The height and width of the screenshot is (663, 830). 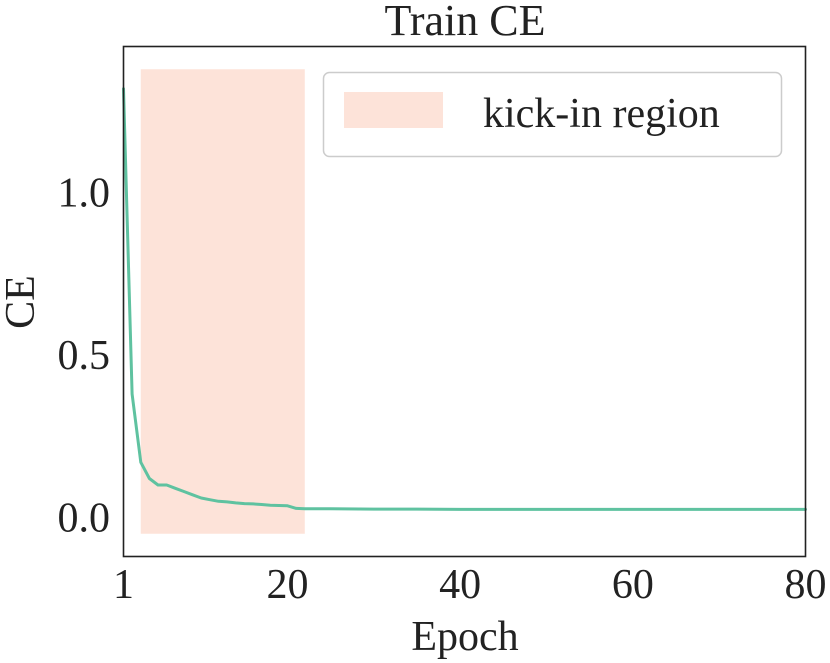 I want to click on x-tick-label: 80, so click(x=806, y=585).